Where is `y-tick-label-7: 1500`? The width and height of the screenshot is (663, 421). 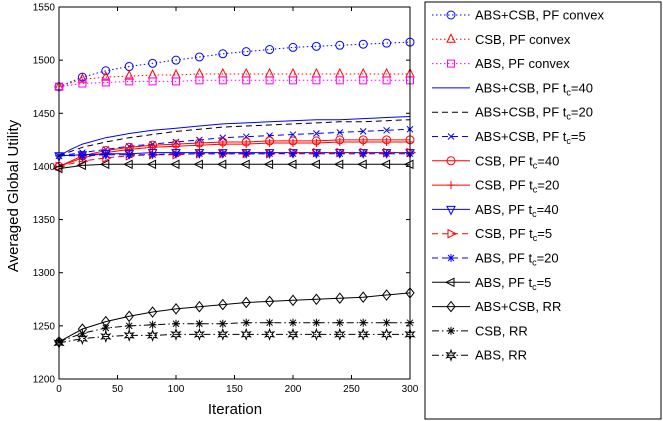
y-tick-label-7: 1500 is located at coordinates (44, 61).